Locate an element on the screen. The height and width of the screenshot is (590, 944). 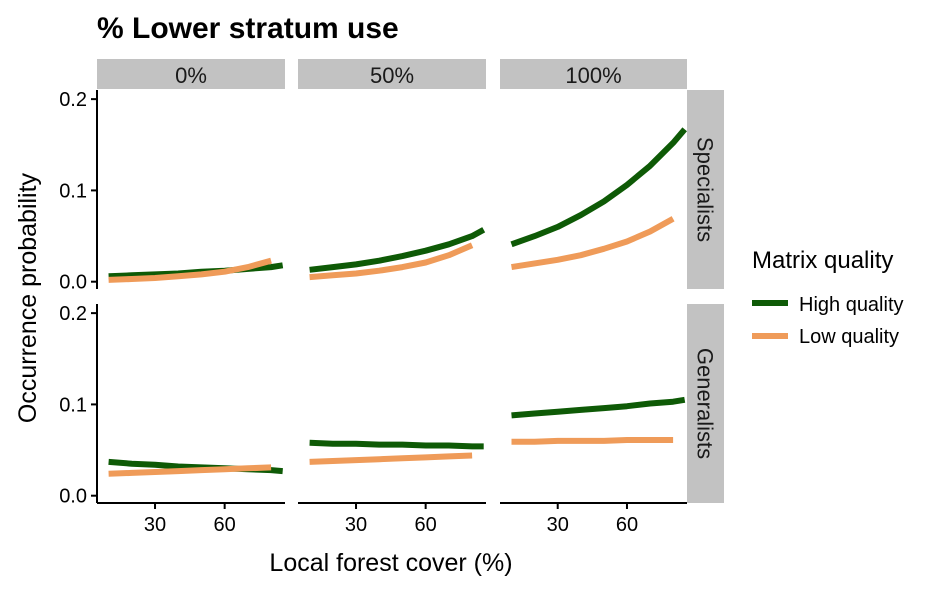
legend-label-high-quality: High quality is located at coordinates (851, 305).